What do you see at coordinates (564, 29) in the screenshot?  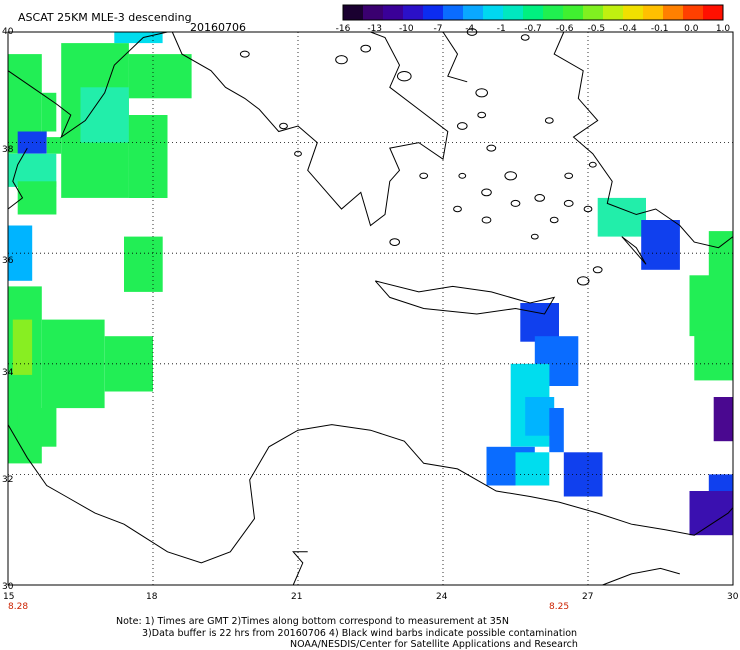 I see `colorbar-label-7: -0.6` at bounding box center [564, 29].